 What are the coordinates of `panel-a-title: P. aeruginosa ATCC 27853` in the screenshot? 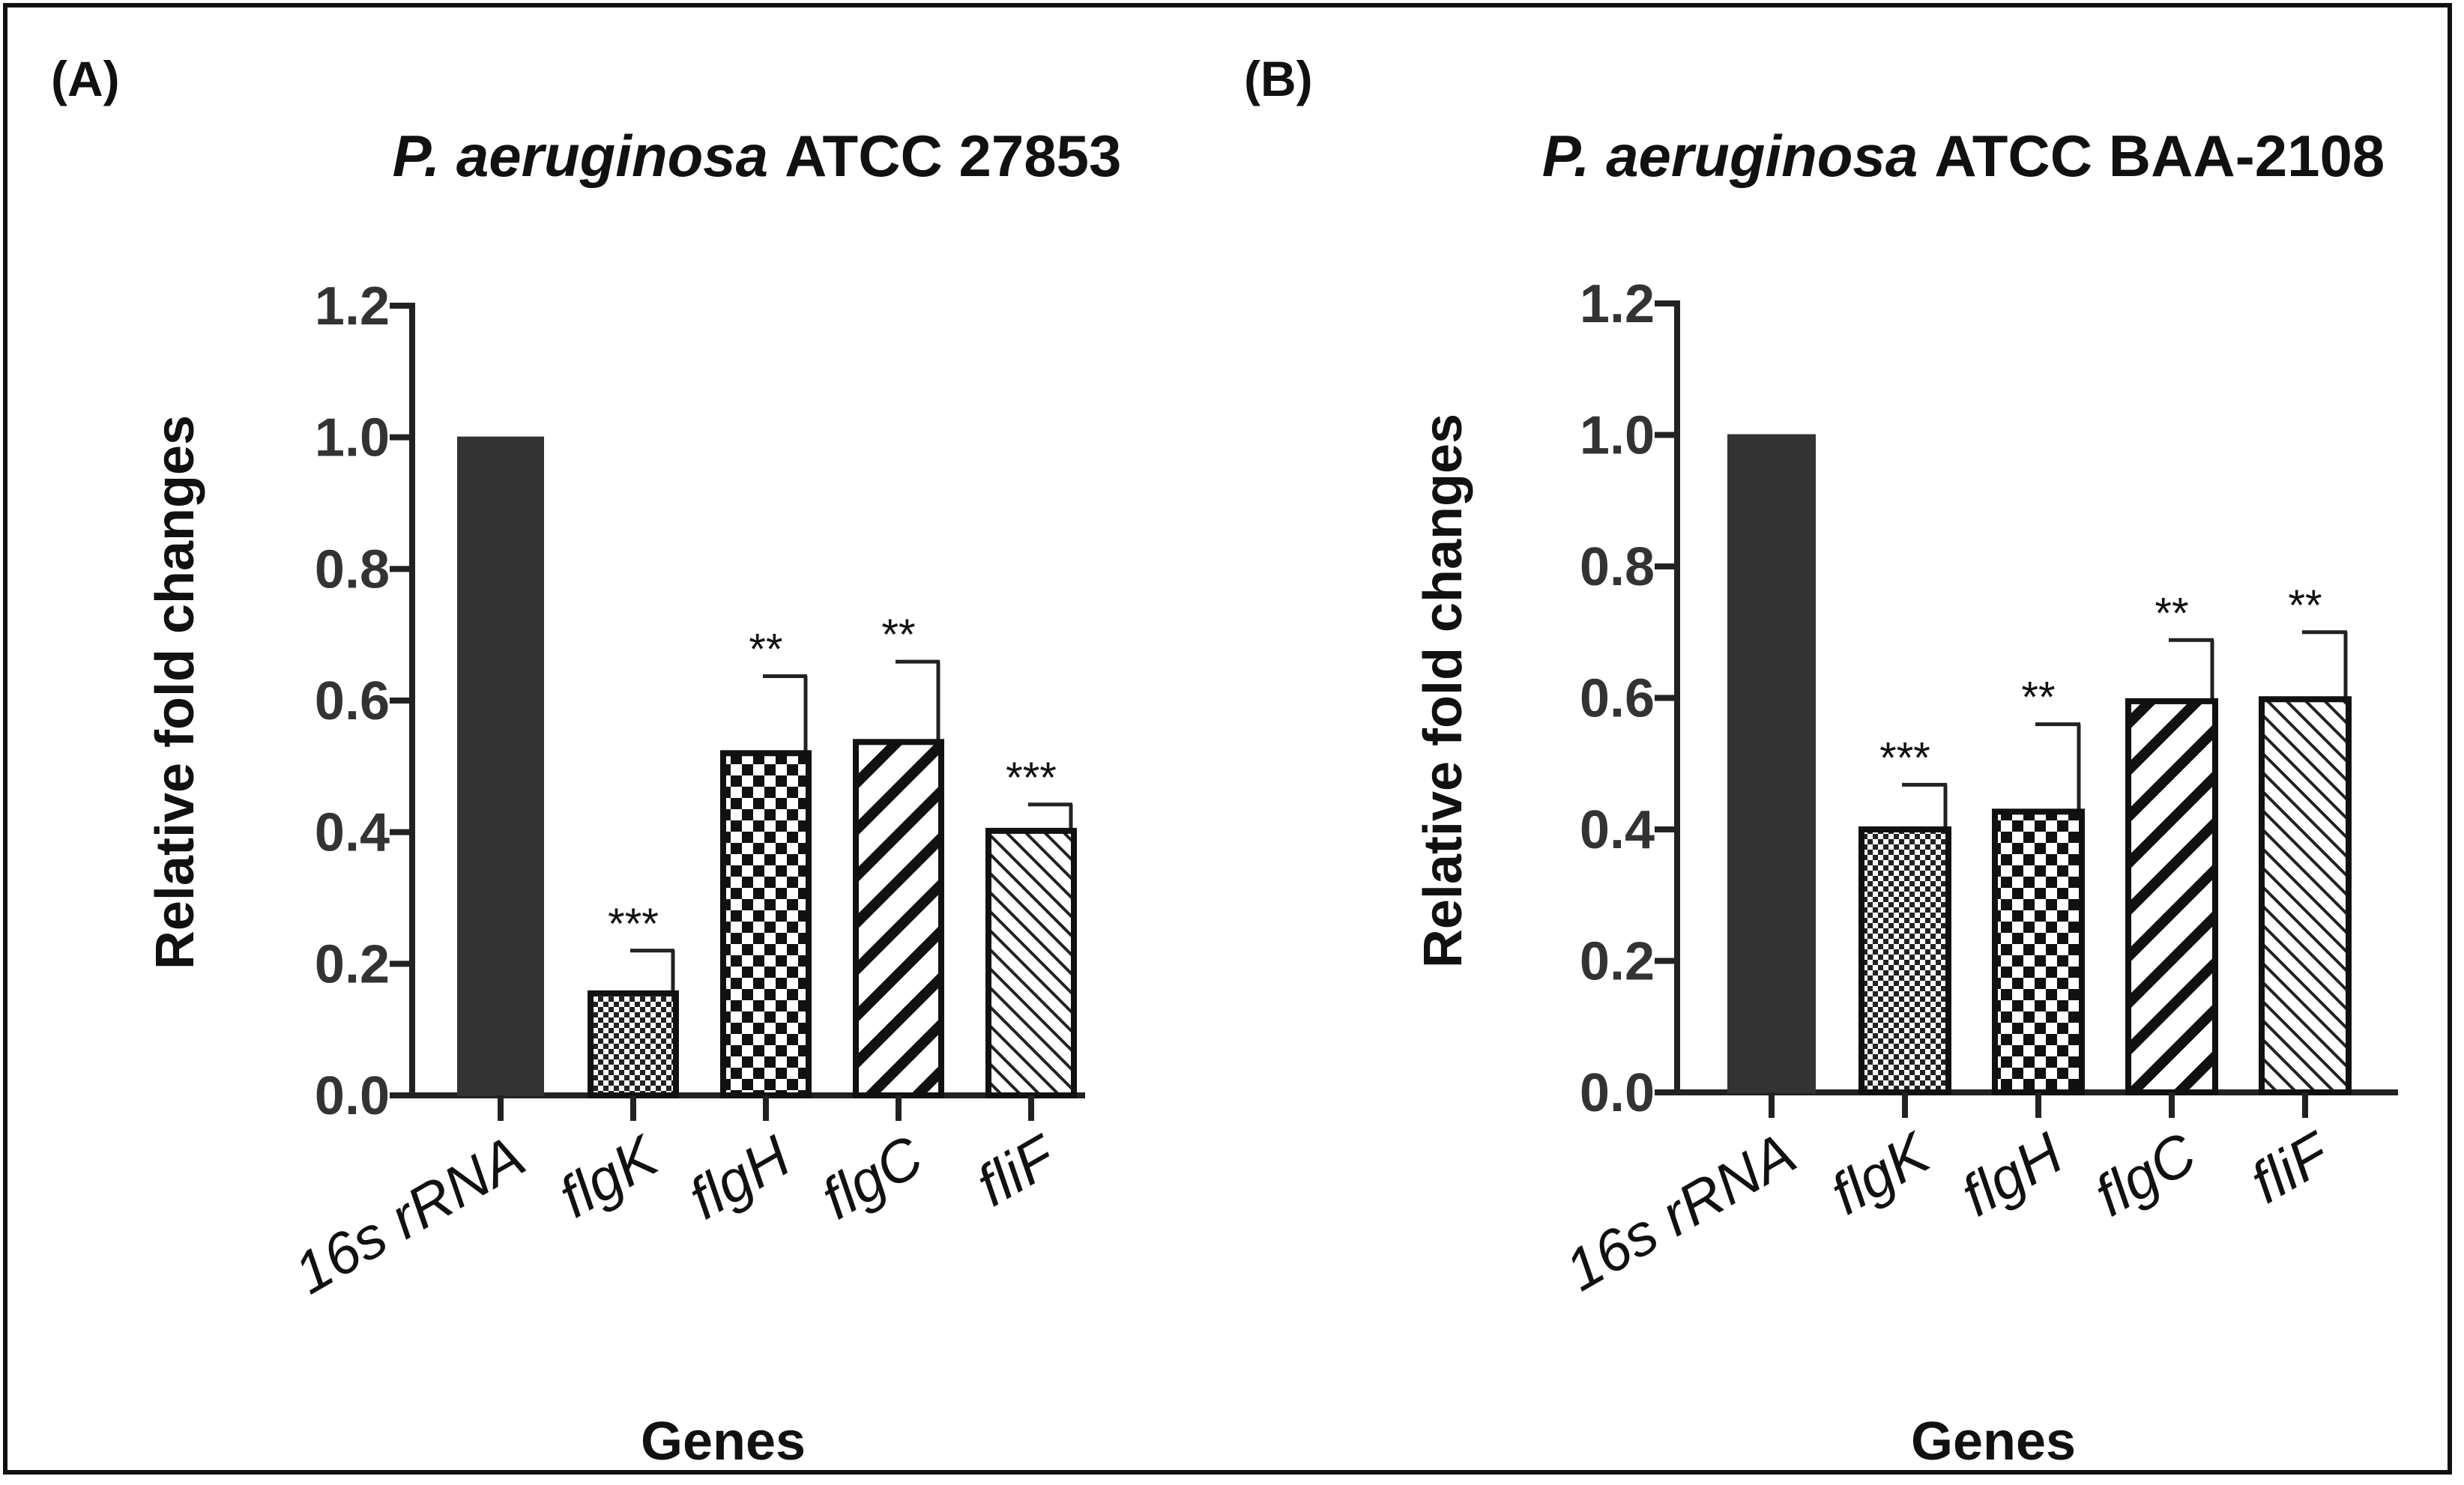 It's located at (757, 156).